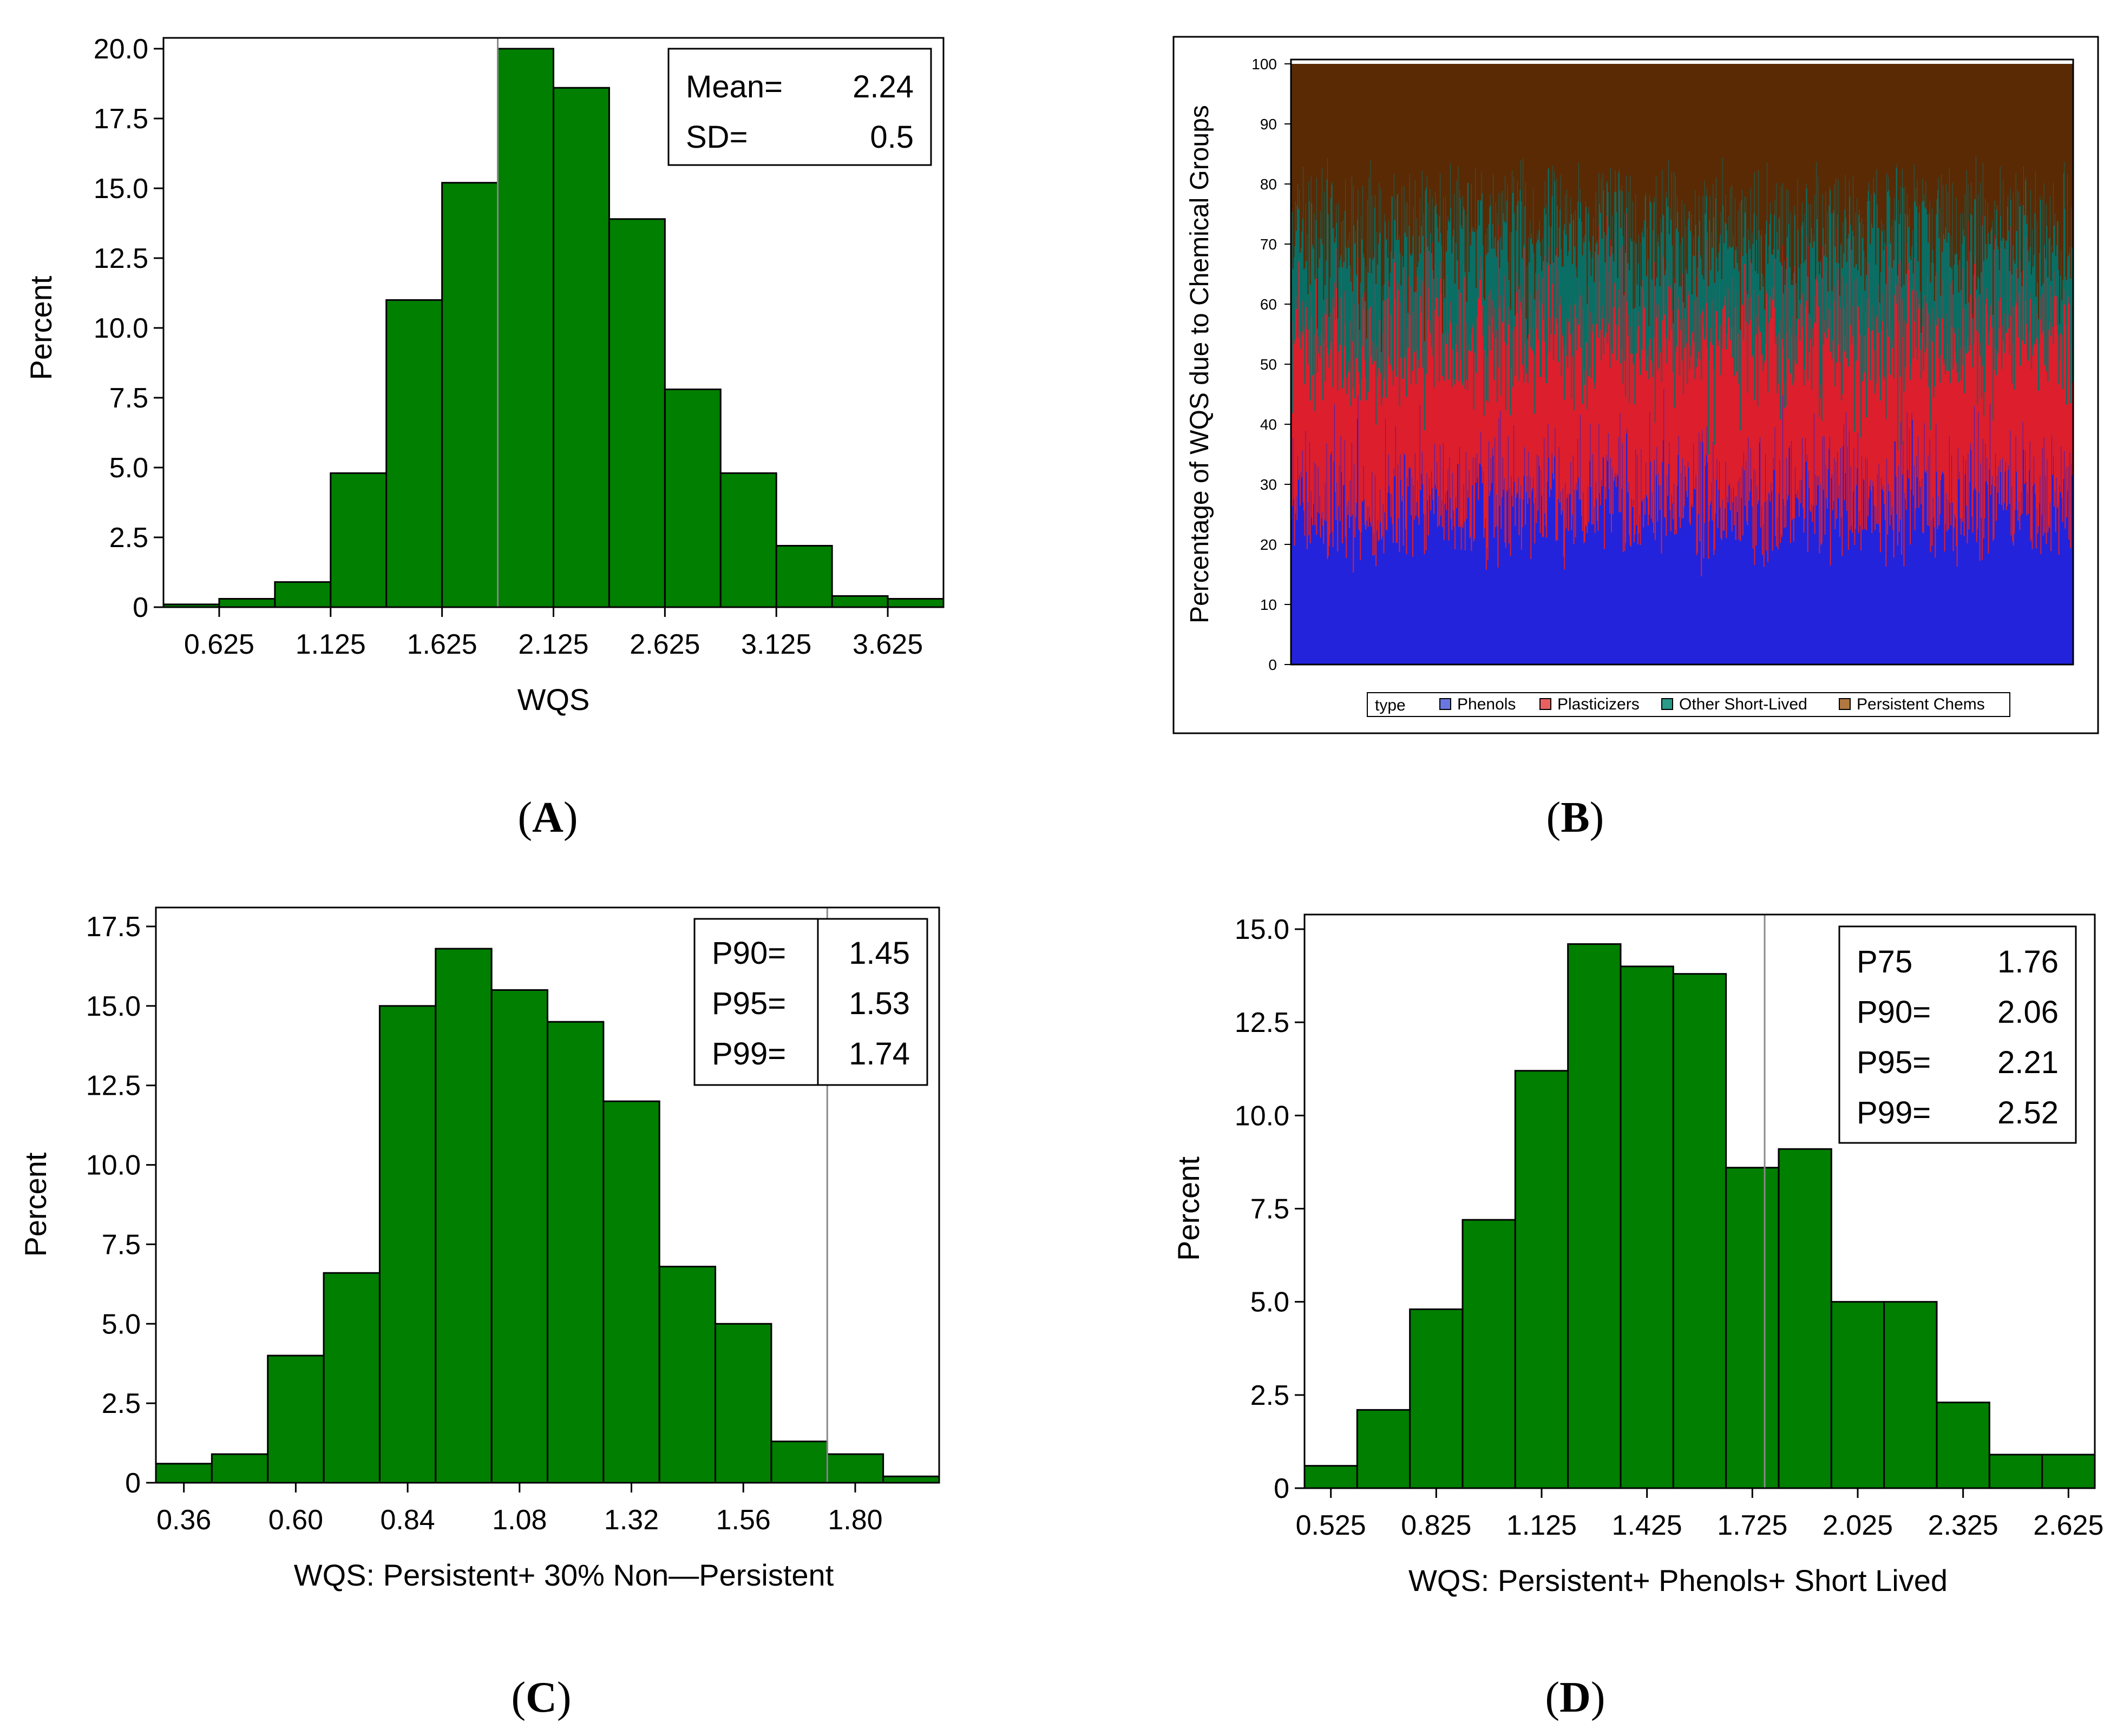  I want to click on x-tick-label: 1.08, so click(519, 1520).